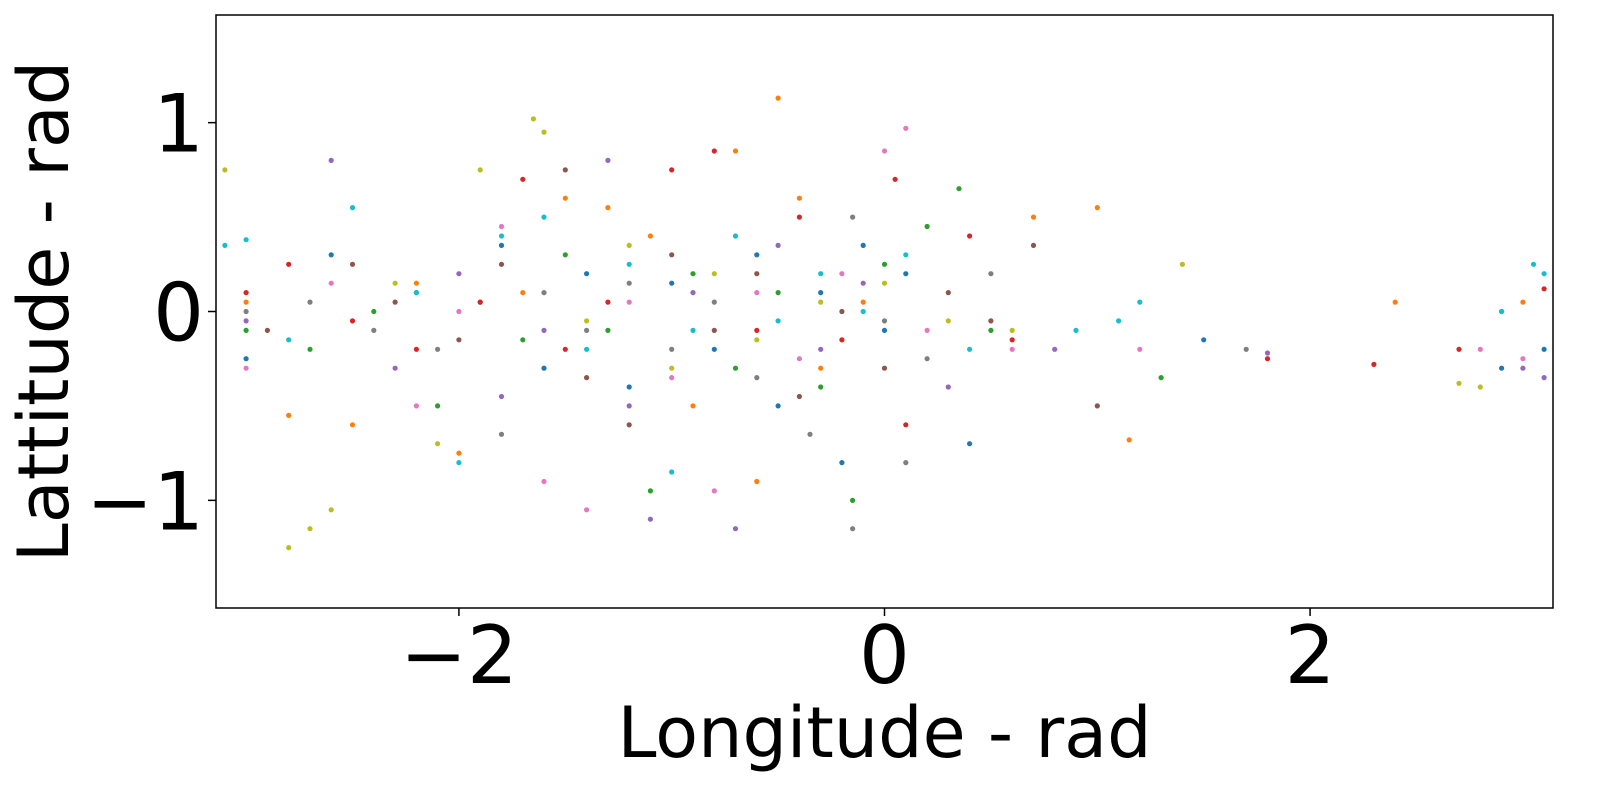 This screenshot has width=1600, height=800. Describe the element at coordinates (1310, 655) in the screenshot. I see `x-tick-label: 2` at that location.